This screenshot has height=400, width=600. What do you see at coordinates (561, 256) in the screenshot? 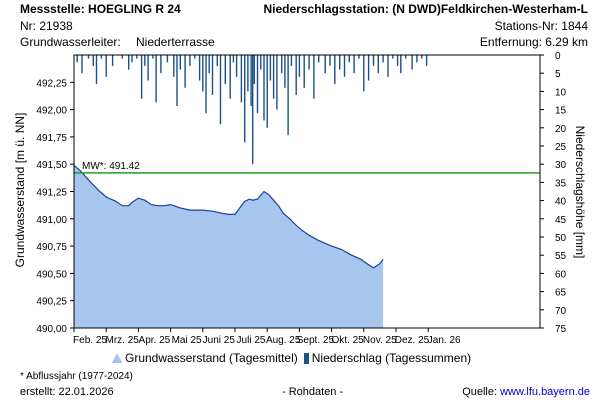
I see `y2-tick-label: 55` at bounding box center [561, 256].